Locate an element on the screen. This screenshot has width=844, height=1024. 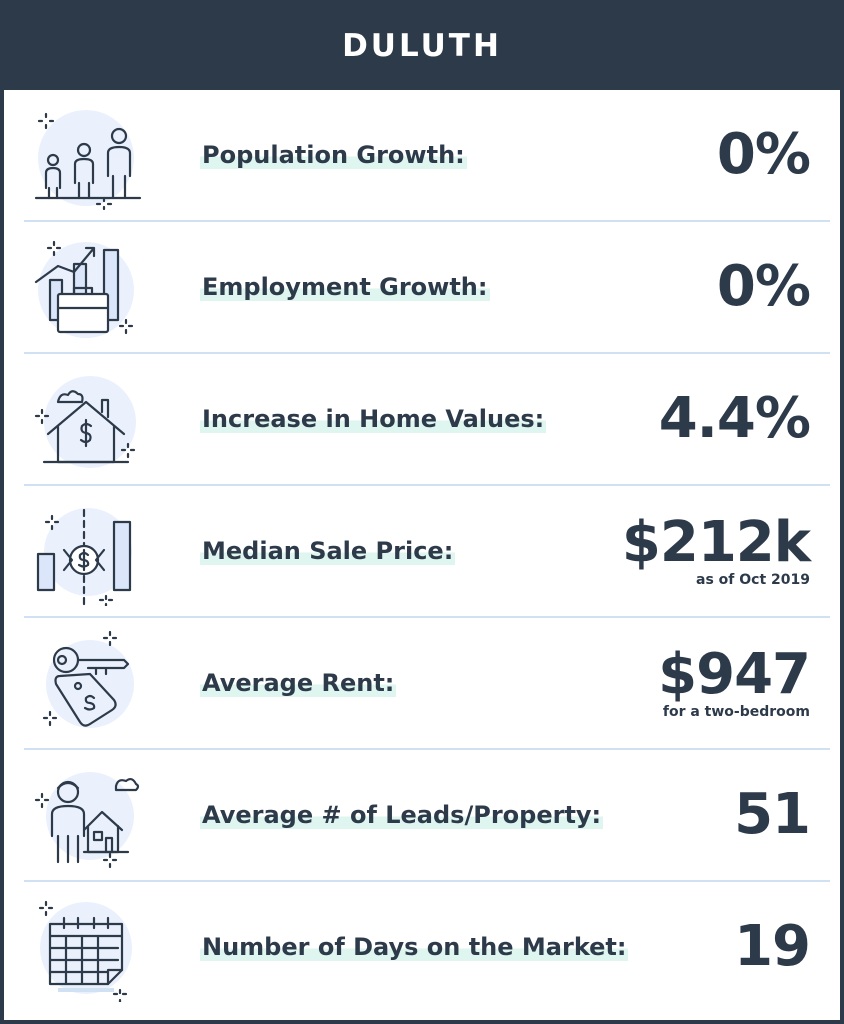
header-bar: DULUTH is located at coordinates (422, 46).